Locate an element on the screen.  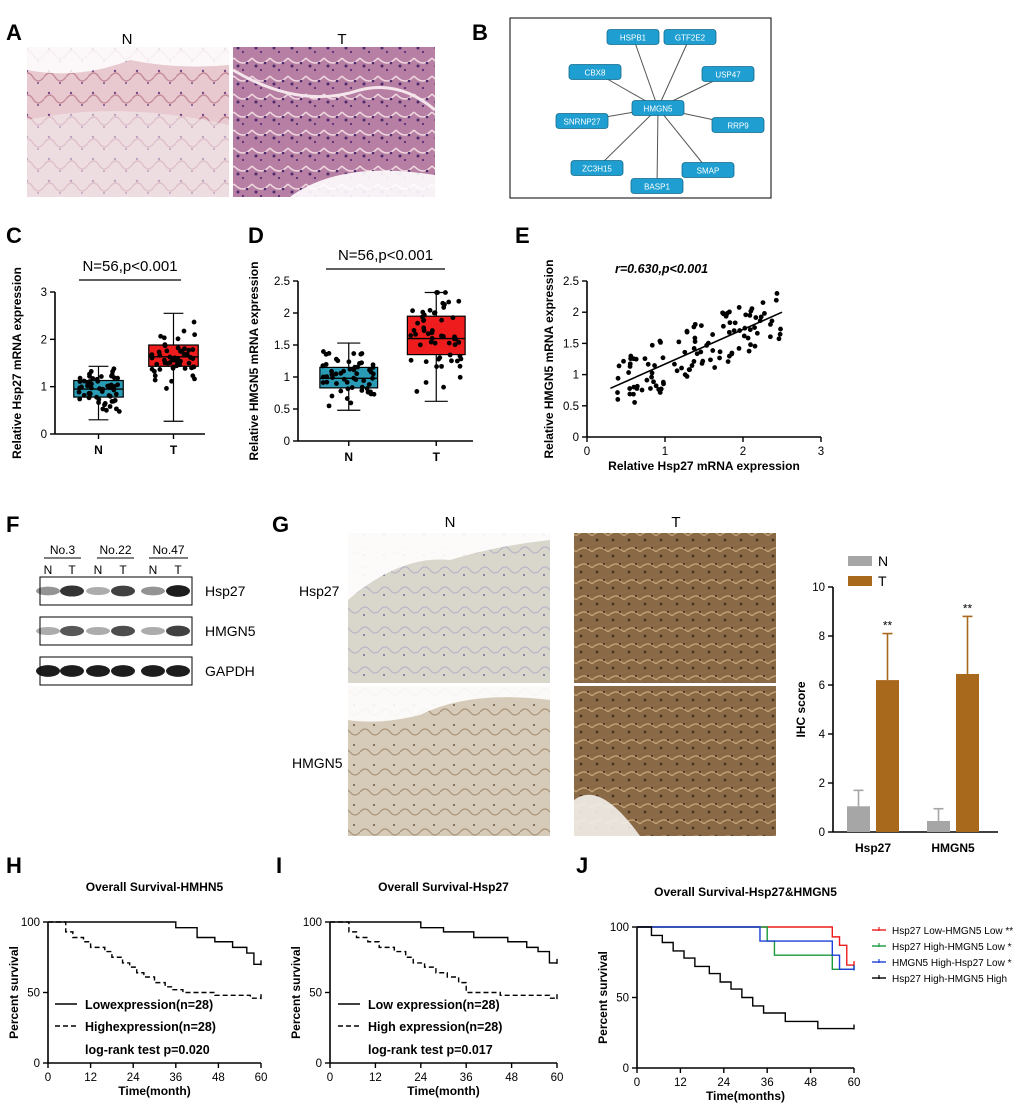
legend-swatch-T is located at coordinates (860, 581).